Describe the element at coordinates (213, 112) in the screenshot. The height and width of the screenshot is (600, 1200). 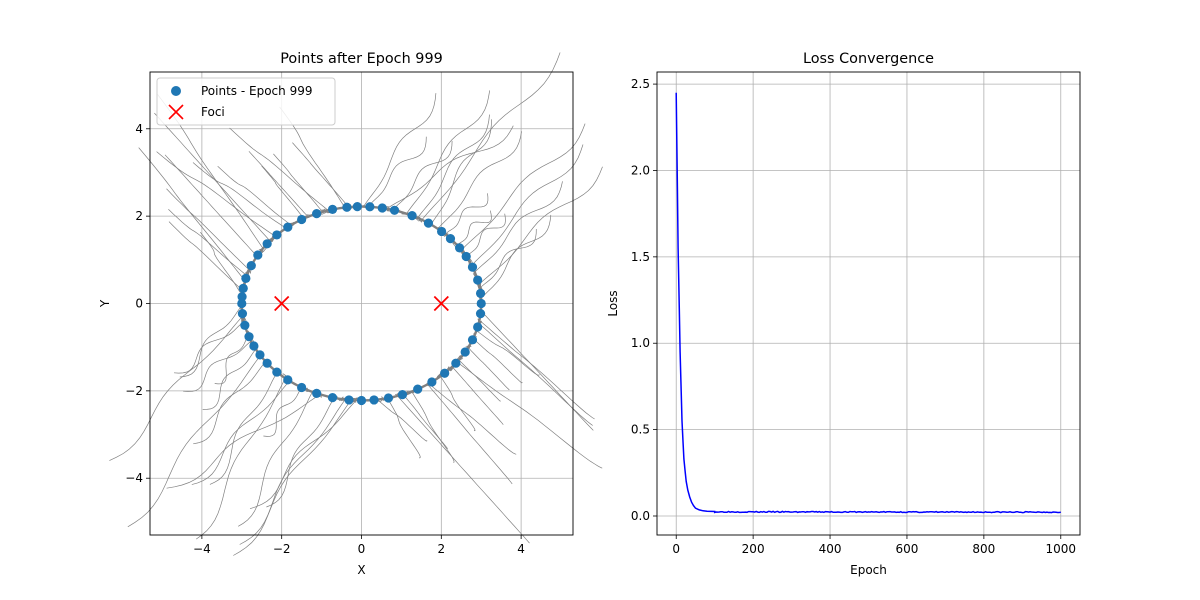
I see `legend-label-foci: Foci` at that location.